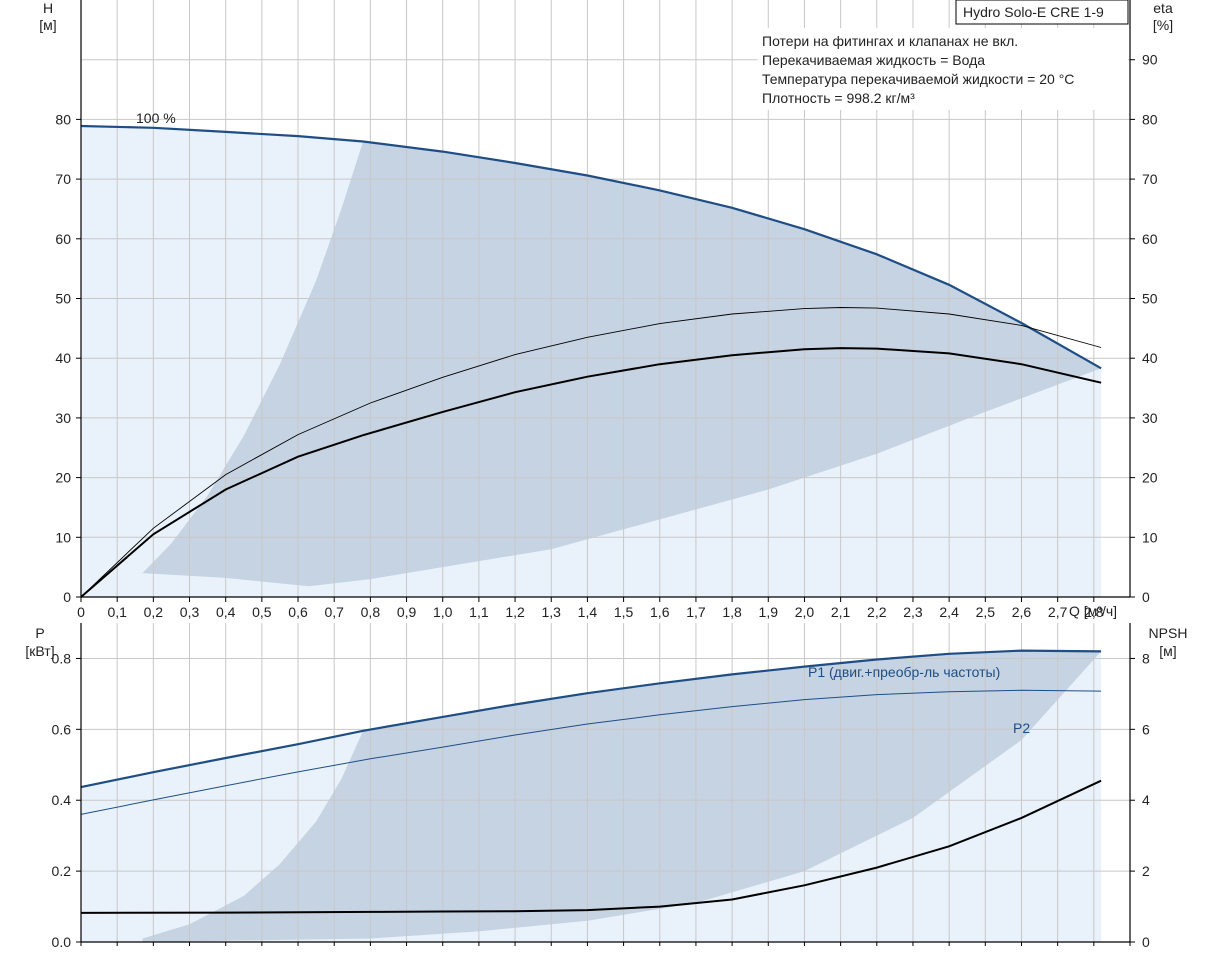 The image size is (1209, 955). I want to click on x-tick-label: 1,6, so click(660, 612).